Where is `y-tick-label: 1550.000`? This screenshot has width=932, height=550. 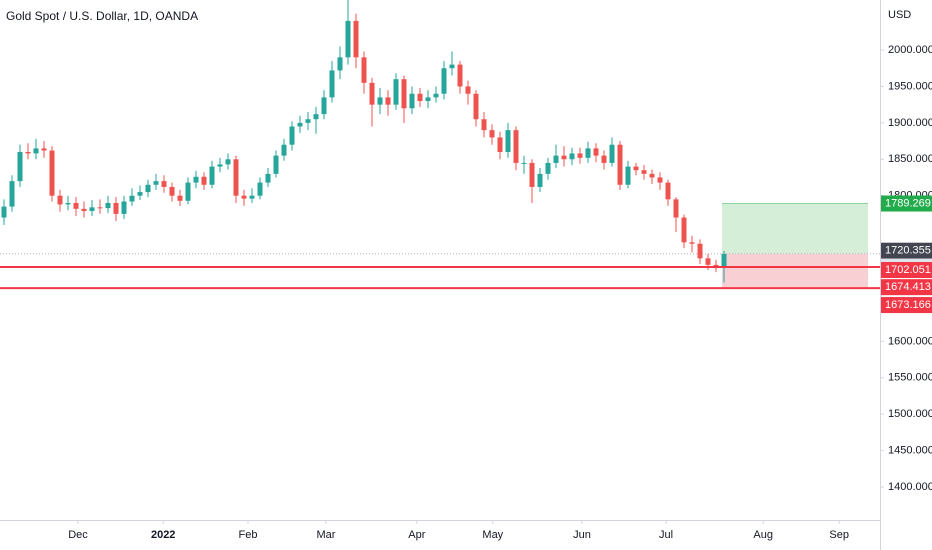
y-tick-label: 1550.000 is located at coordinates (910, 378).